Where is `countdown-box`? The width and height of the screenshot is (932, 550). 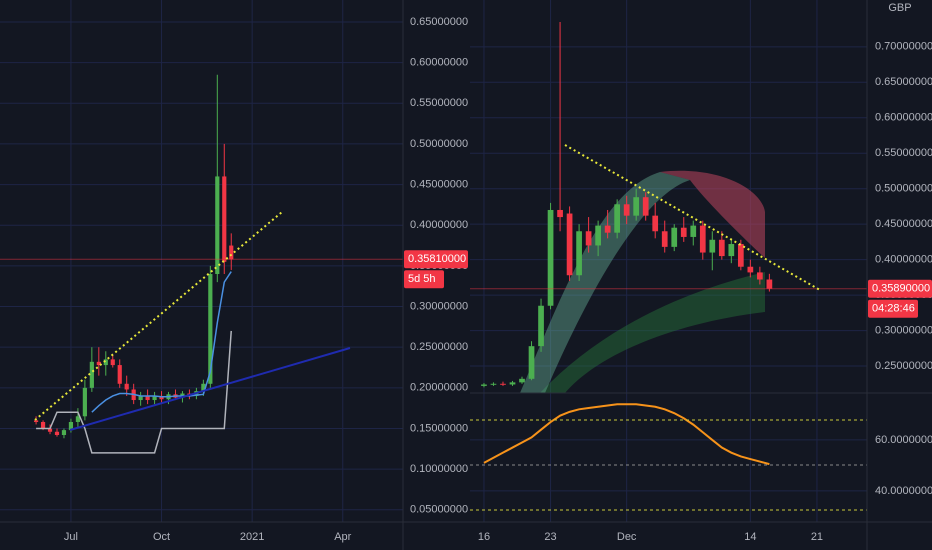
countdown-box is located at coordinates (893, 308).